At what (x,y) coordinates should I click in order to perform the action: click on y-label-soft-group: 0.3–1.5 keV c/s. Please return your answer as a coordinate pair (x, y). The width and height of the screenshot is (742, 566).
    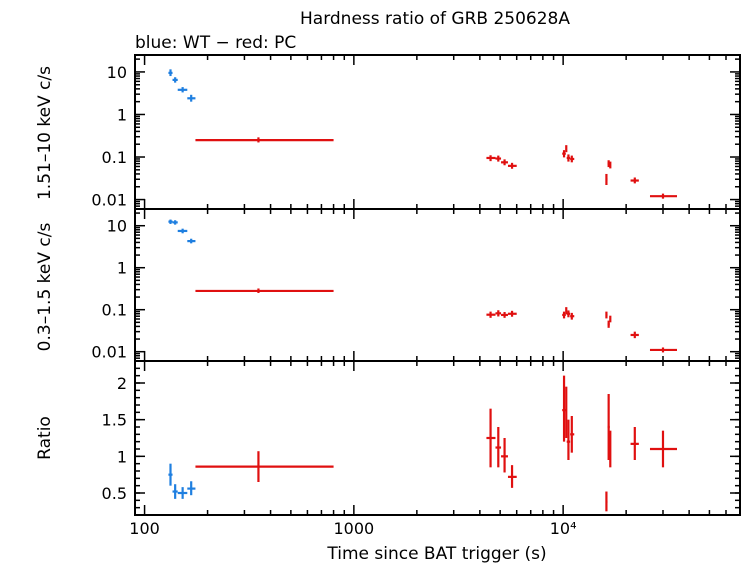
    Looking at the image, I should click on (45, 287).